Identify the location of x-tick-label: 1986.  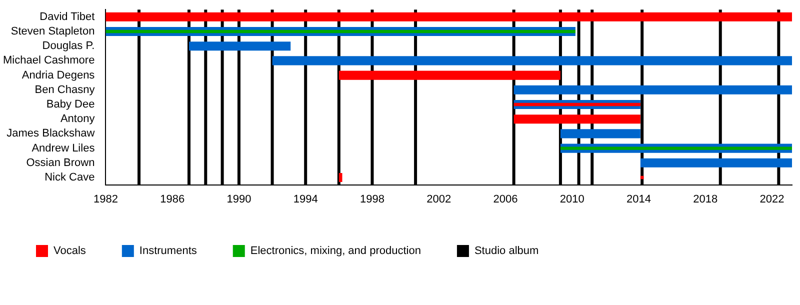
(172, 199).